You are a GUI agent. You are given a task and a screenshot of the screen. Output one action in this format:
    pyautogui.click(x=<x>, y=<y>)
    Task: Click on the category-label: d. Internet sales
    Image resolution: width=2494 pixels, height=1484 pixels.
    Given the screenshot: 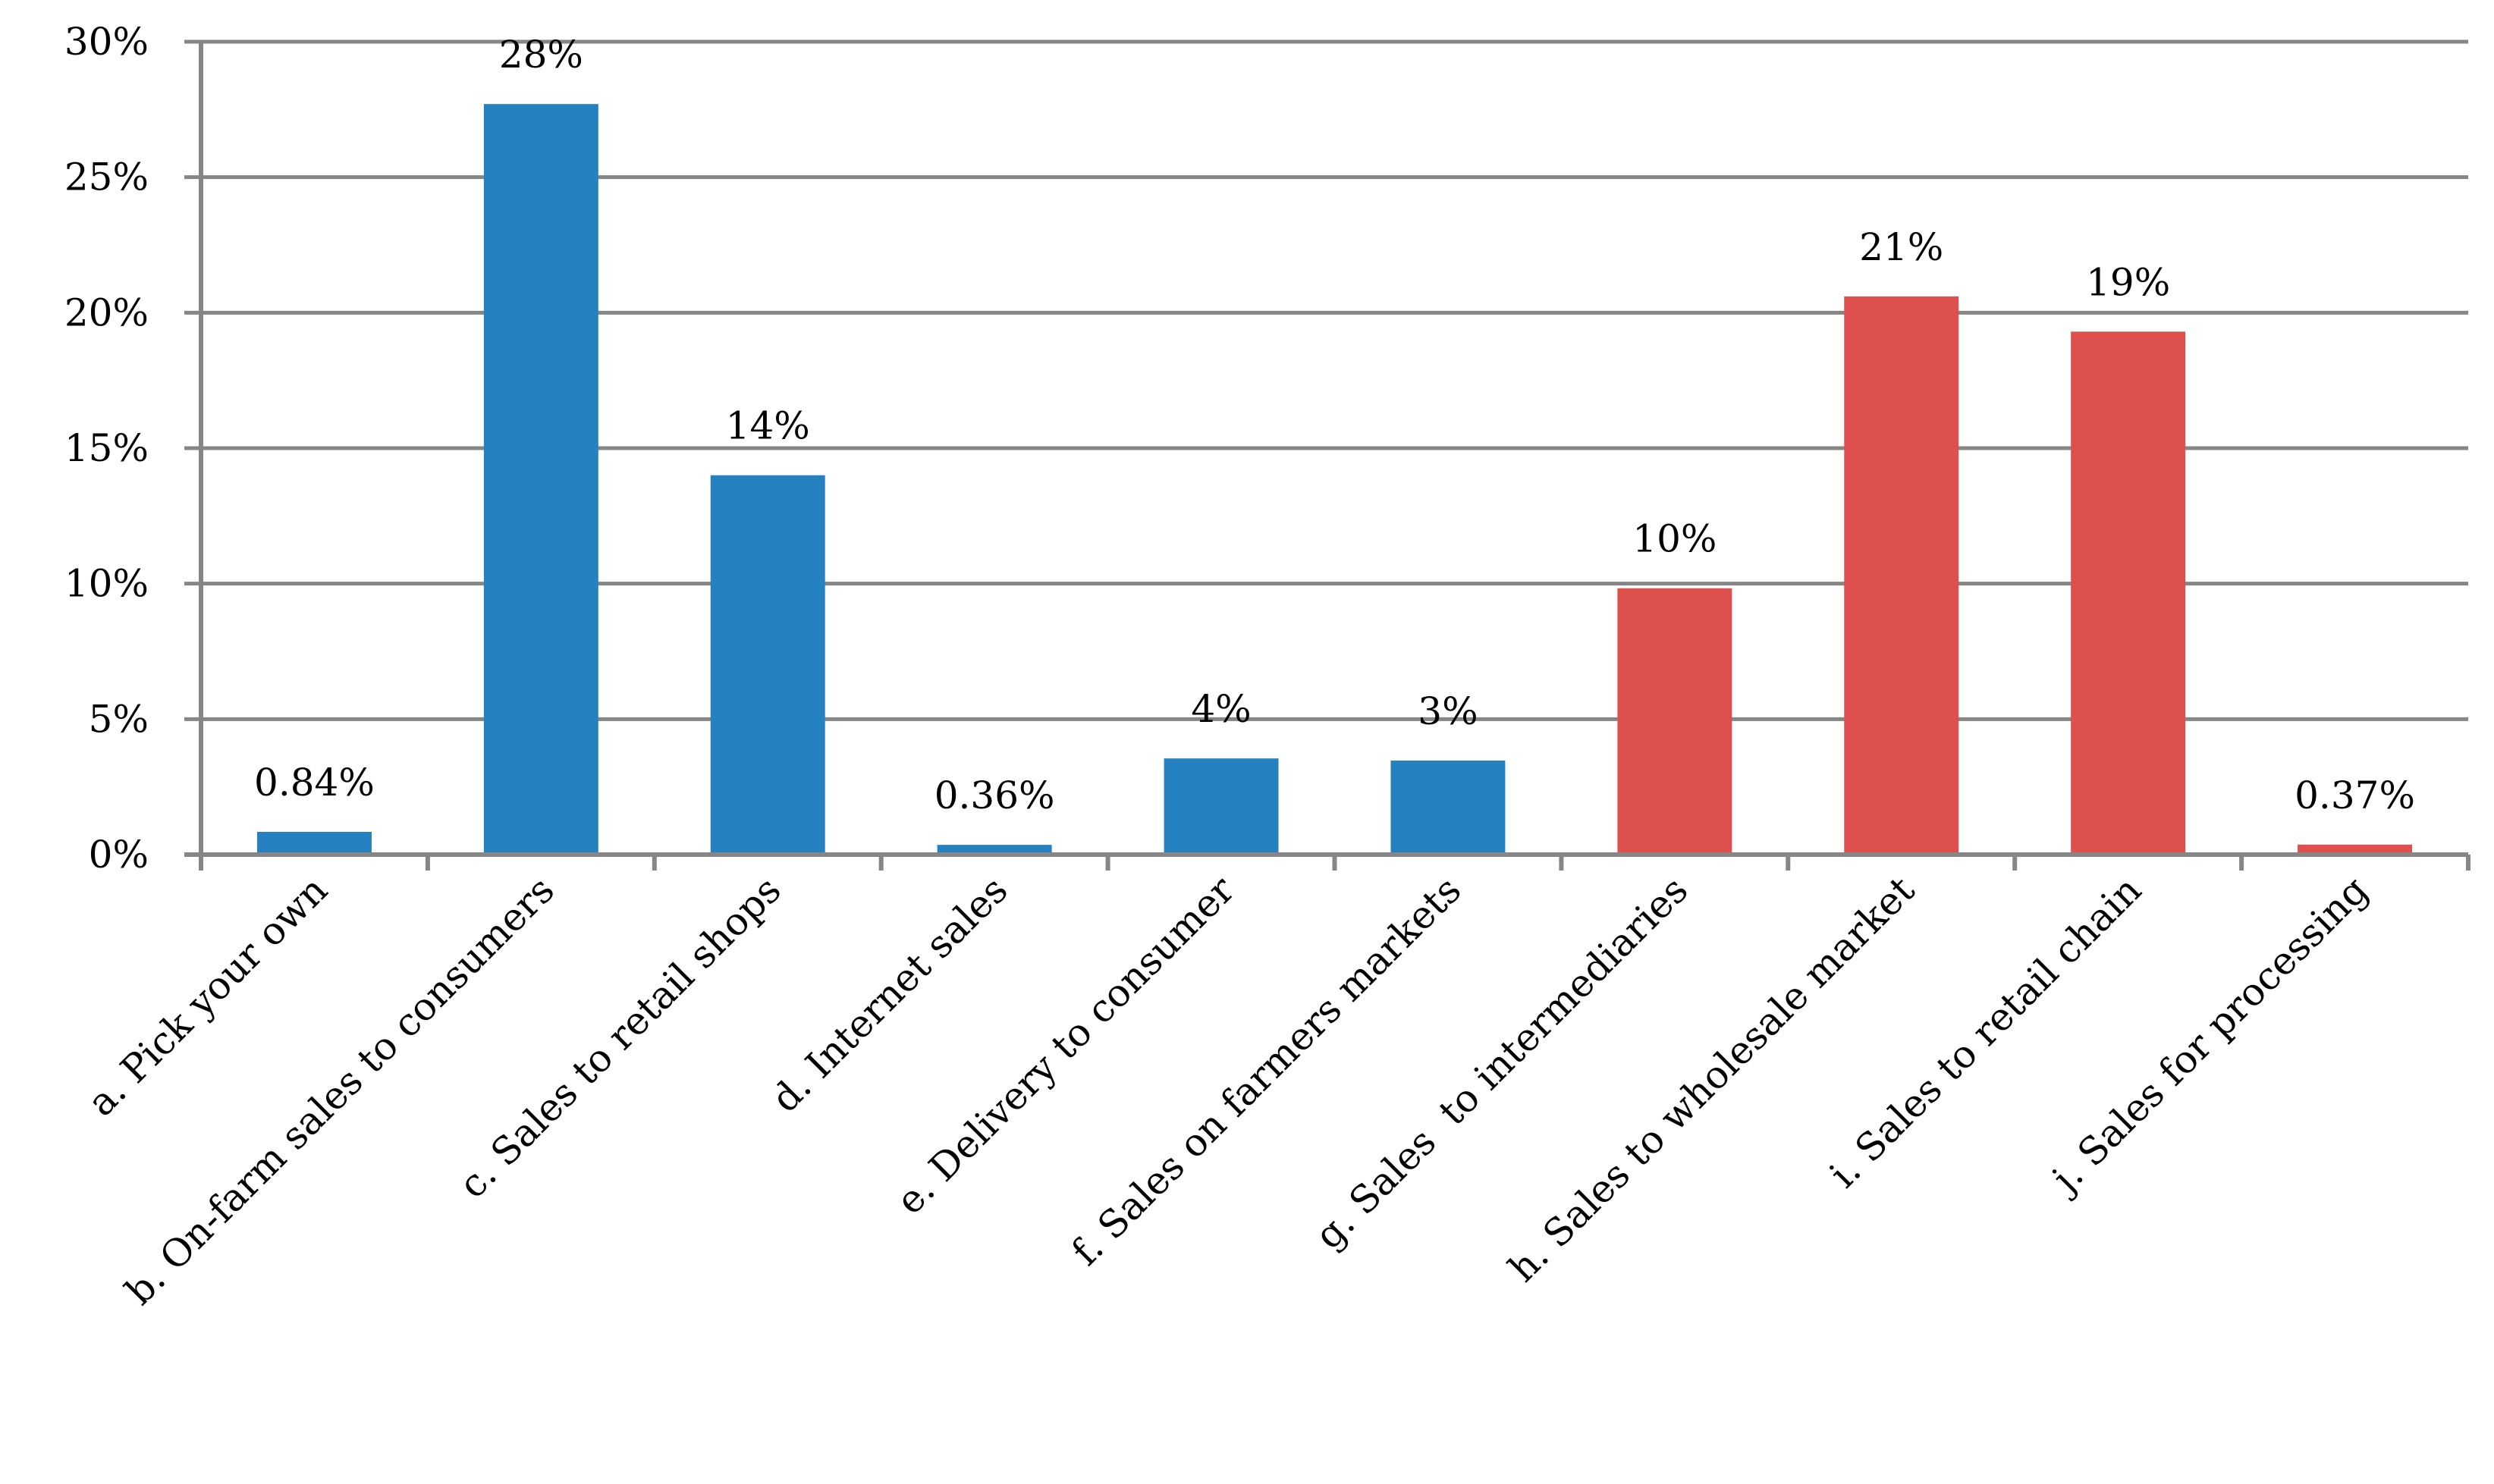 What is the action you would take?
    pyautogui.click(x=890, y=994)
    